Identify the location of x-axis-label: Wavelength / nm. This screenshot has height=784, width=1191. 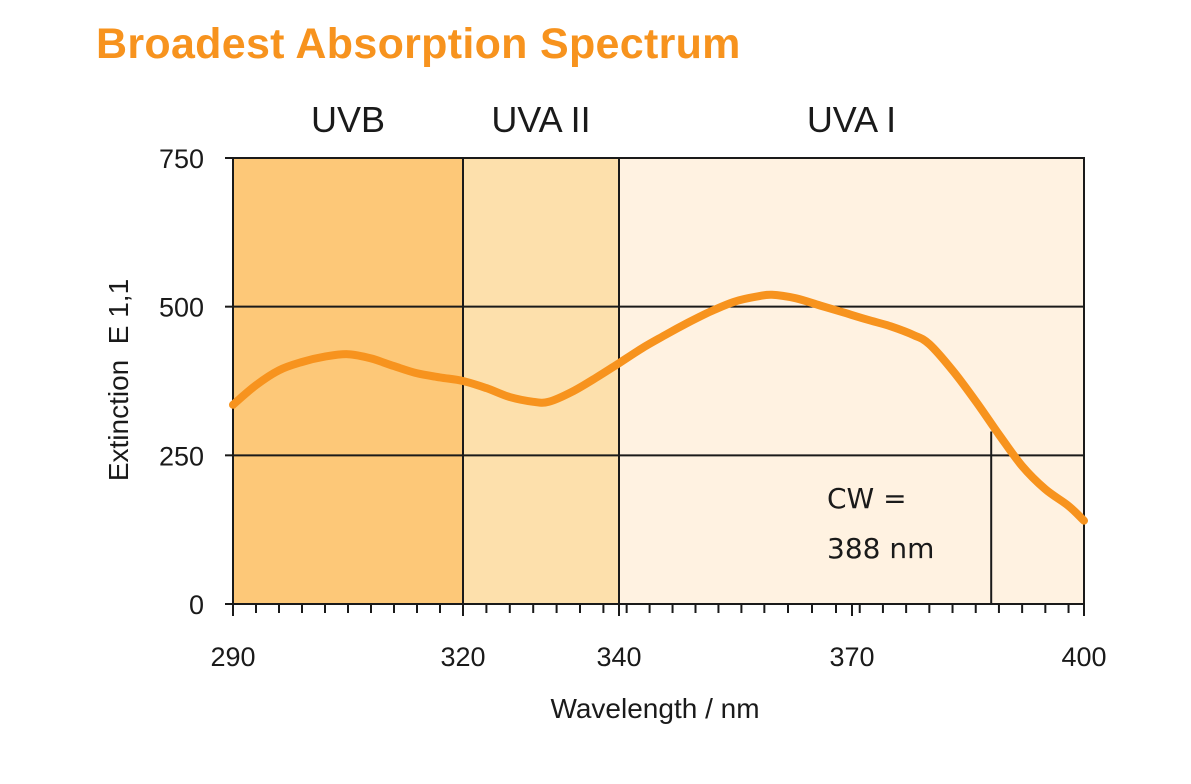
(654, 708).